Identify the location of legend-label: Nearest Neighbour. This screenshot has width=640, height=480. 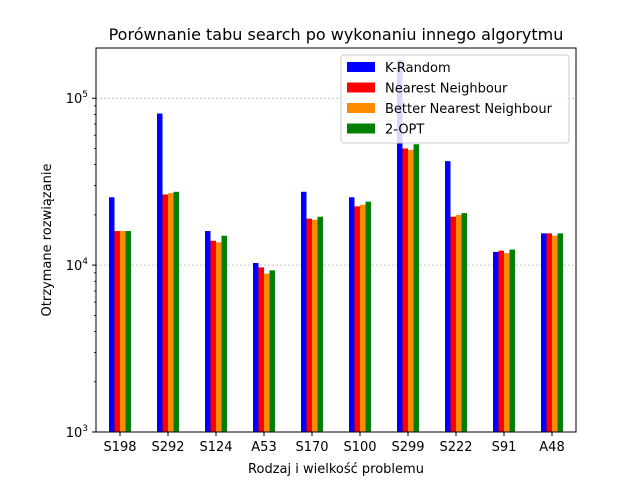
(446, 89).